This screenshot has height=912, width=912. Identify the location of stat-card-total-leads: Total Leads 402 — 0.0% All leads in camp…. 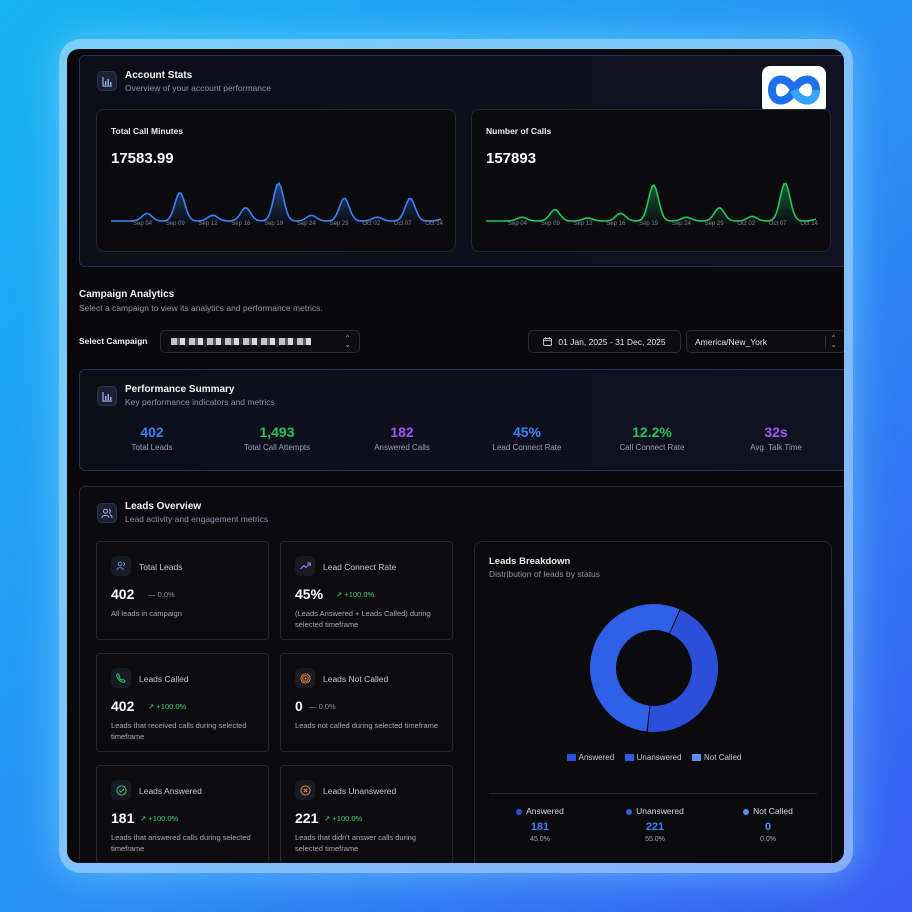
(182, 590).